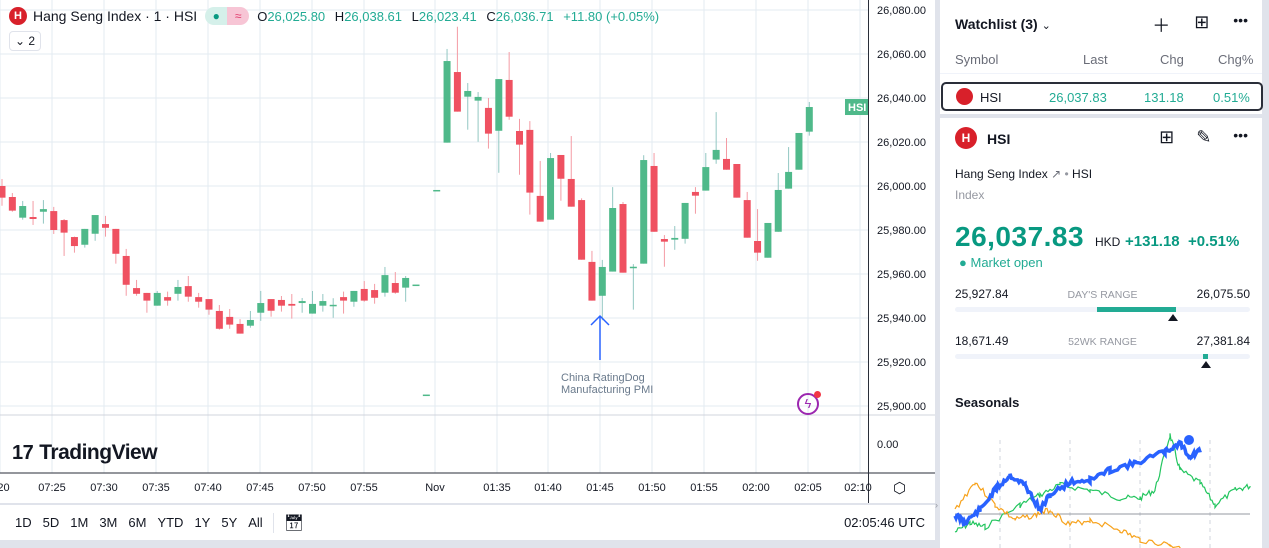 This screenshot has height=548, width=1269. What do you see at coordinates (1136, 309) in the screenshot?
I see `days-range-fill` at bounding box center [1136, 309].